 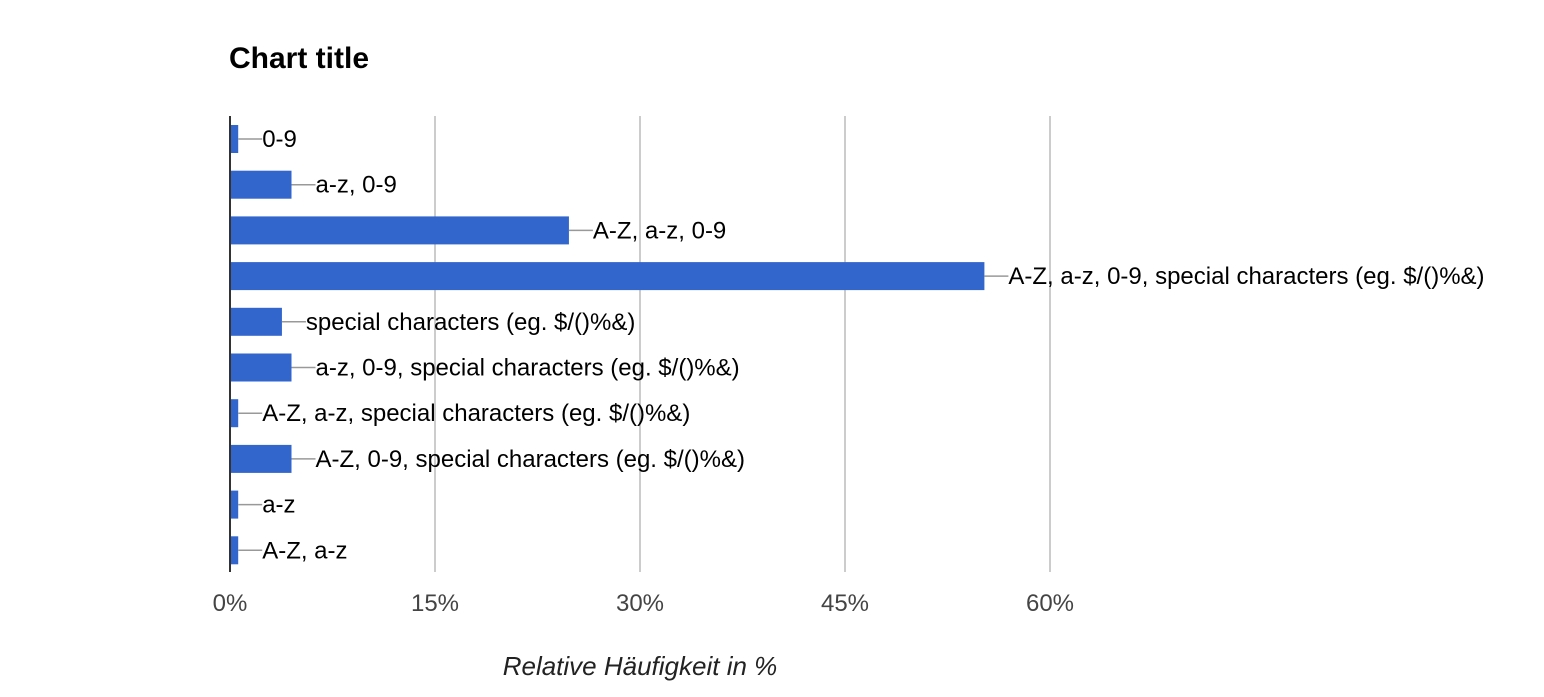 What do you see at coordinates (299, 58) in the screenshot?
I see `chart-title: Chart title` at bounding box center [299, 58].